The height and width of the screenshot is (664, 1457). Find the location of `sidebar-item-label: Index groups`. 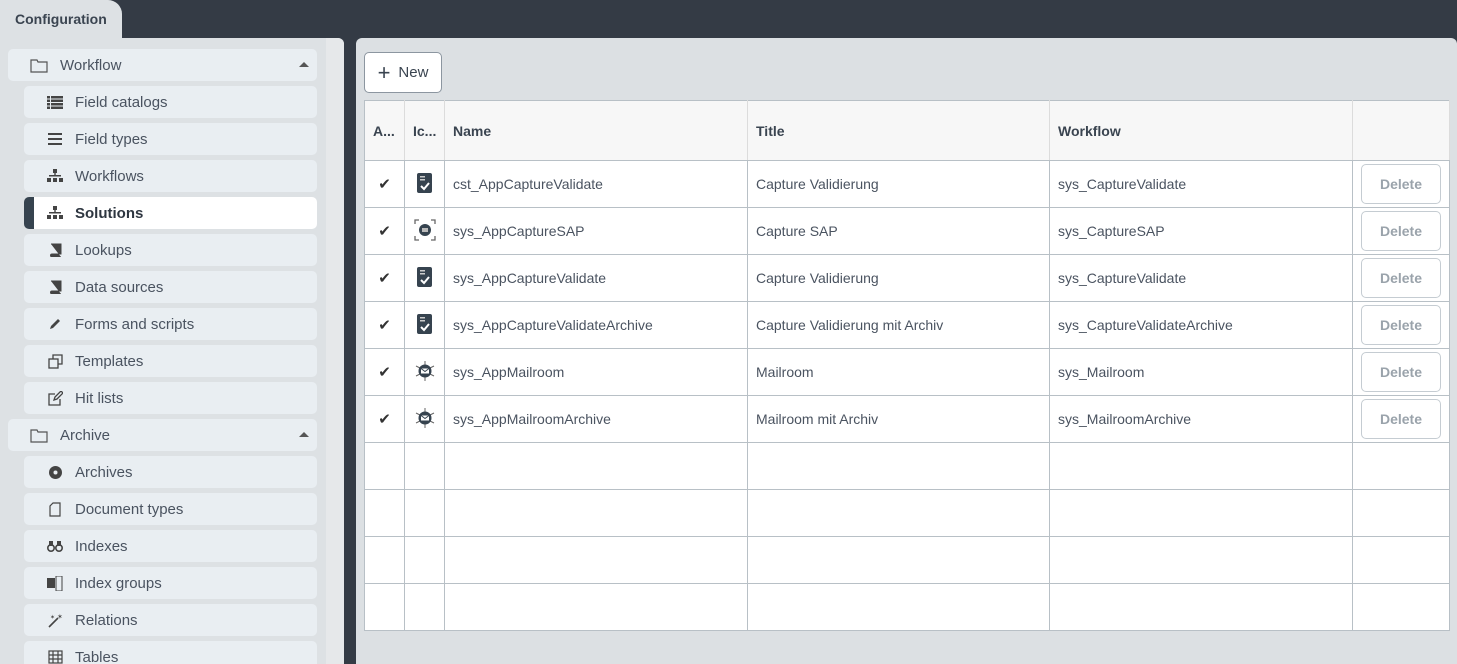

sidebar-item-label: Index groups is located at coordinates (118, 583).